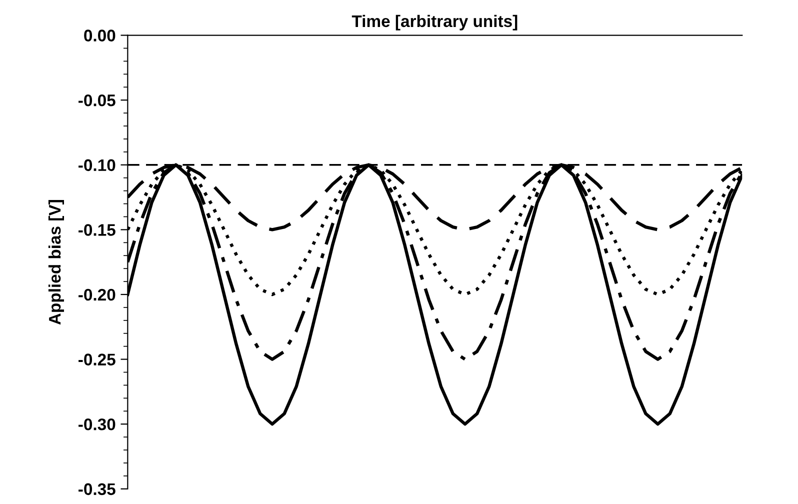 Image resolution: width=798 pixels, height=504 pixels. Describe the element at coordinates (435, 22) in the screenshot. I see `x-axis-title: Time [arbitrary units]` at that location.